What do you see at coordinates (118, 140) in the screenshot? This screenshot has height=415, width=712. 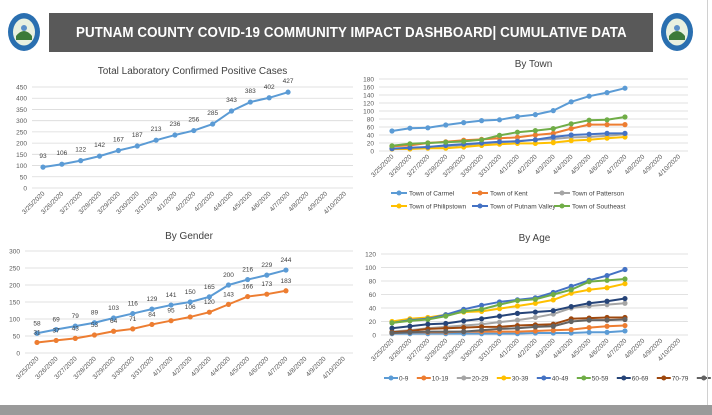 I see `data-label: 167` at bounding box center [118, 140].